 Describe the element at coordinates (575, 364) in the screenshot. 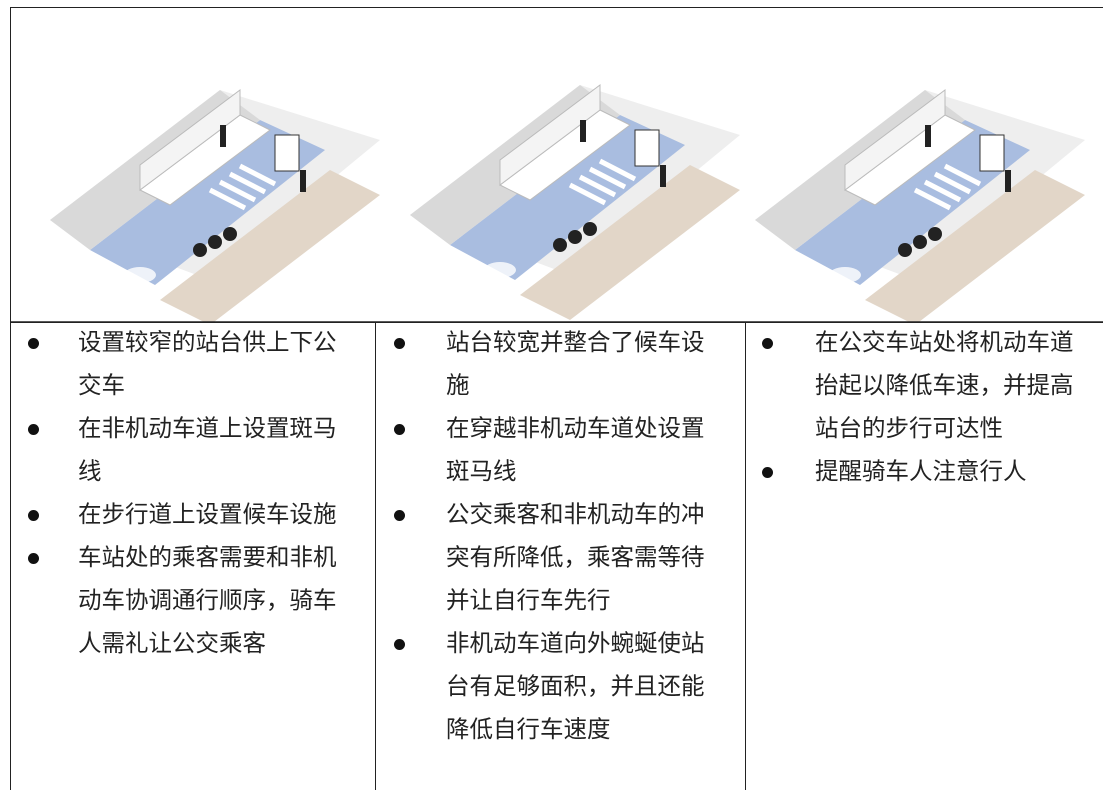

I see `item-text: 站台较宽并整合了候车设施` at that location.